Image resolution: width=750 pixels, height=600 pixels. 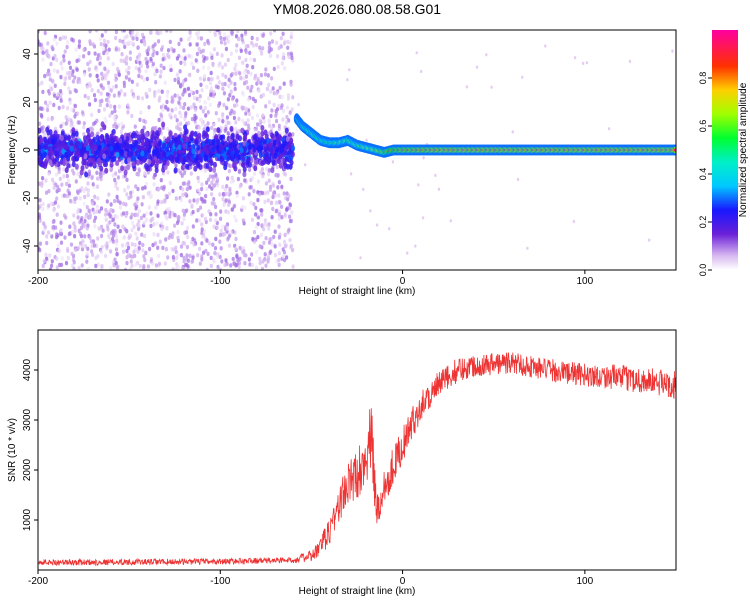 What do you see at coordinates (27, 54) in the screenshot?
I see `spectrogram-y-tick-label: 40` at bounding box center [27, 54].